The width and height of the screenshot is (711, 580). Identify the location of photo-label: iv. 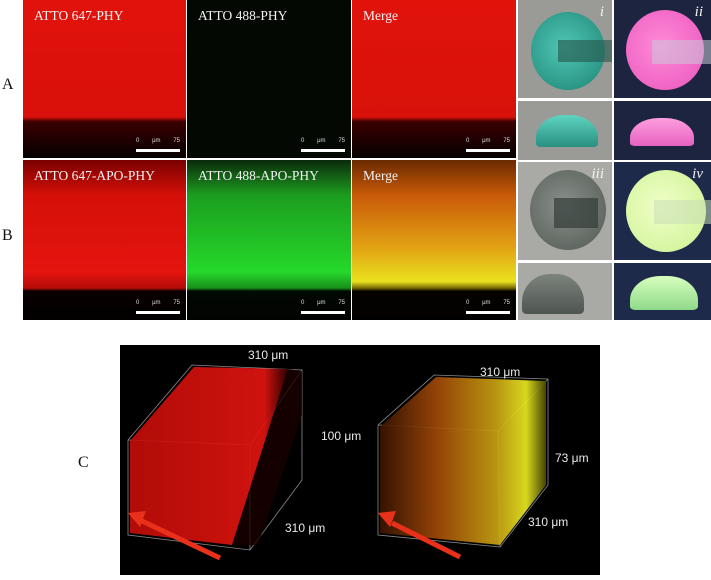
(697, 174).